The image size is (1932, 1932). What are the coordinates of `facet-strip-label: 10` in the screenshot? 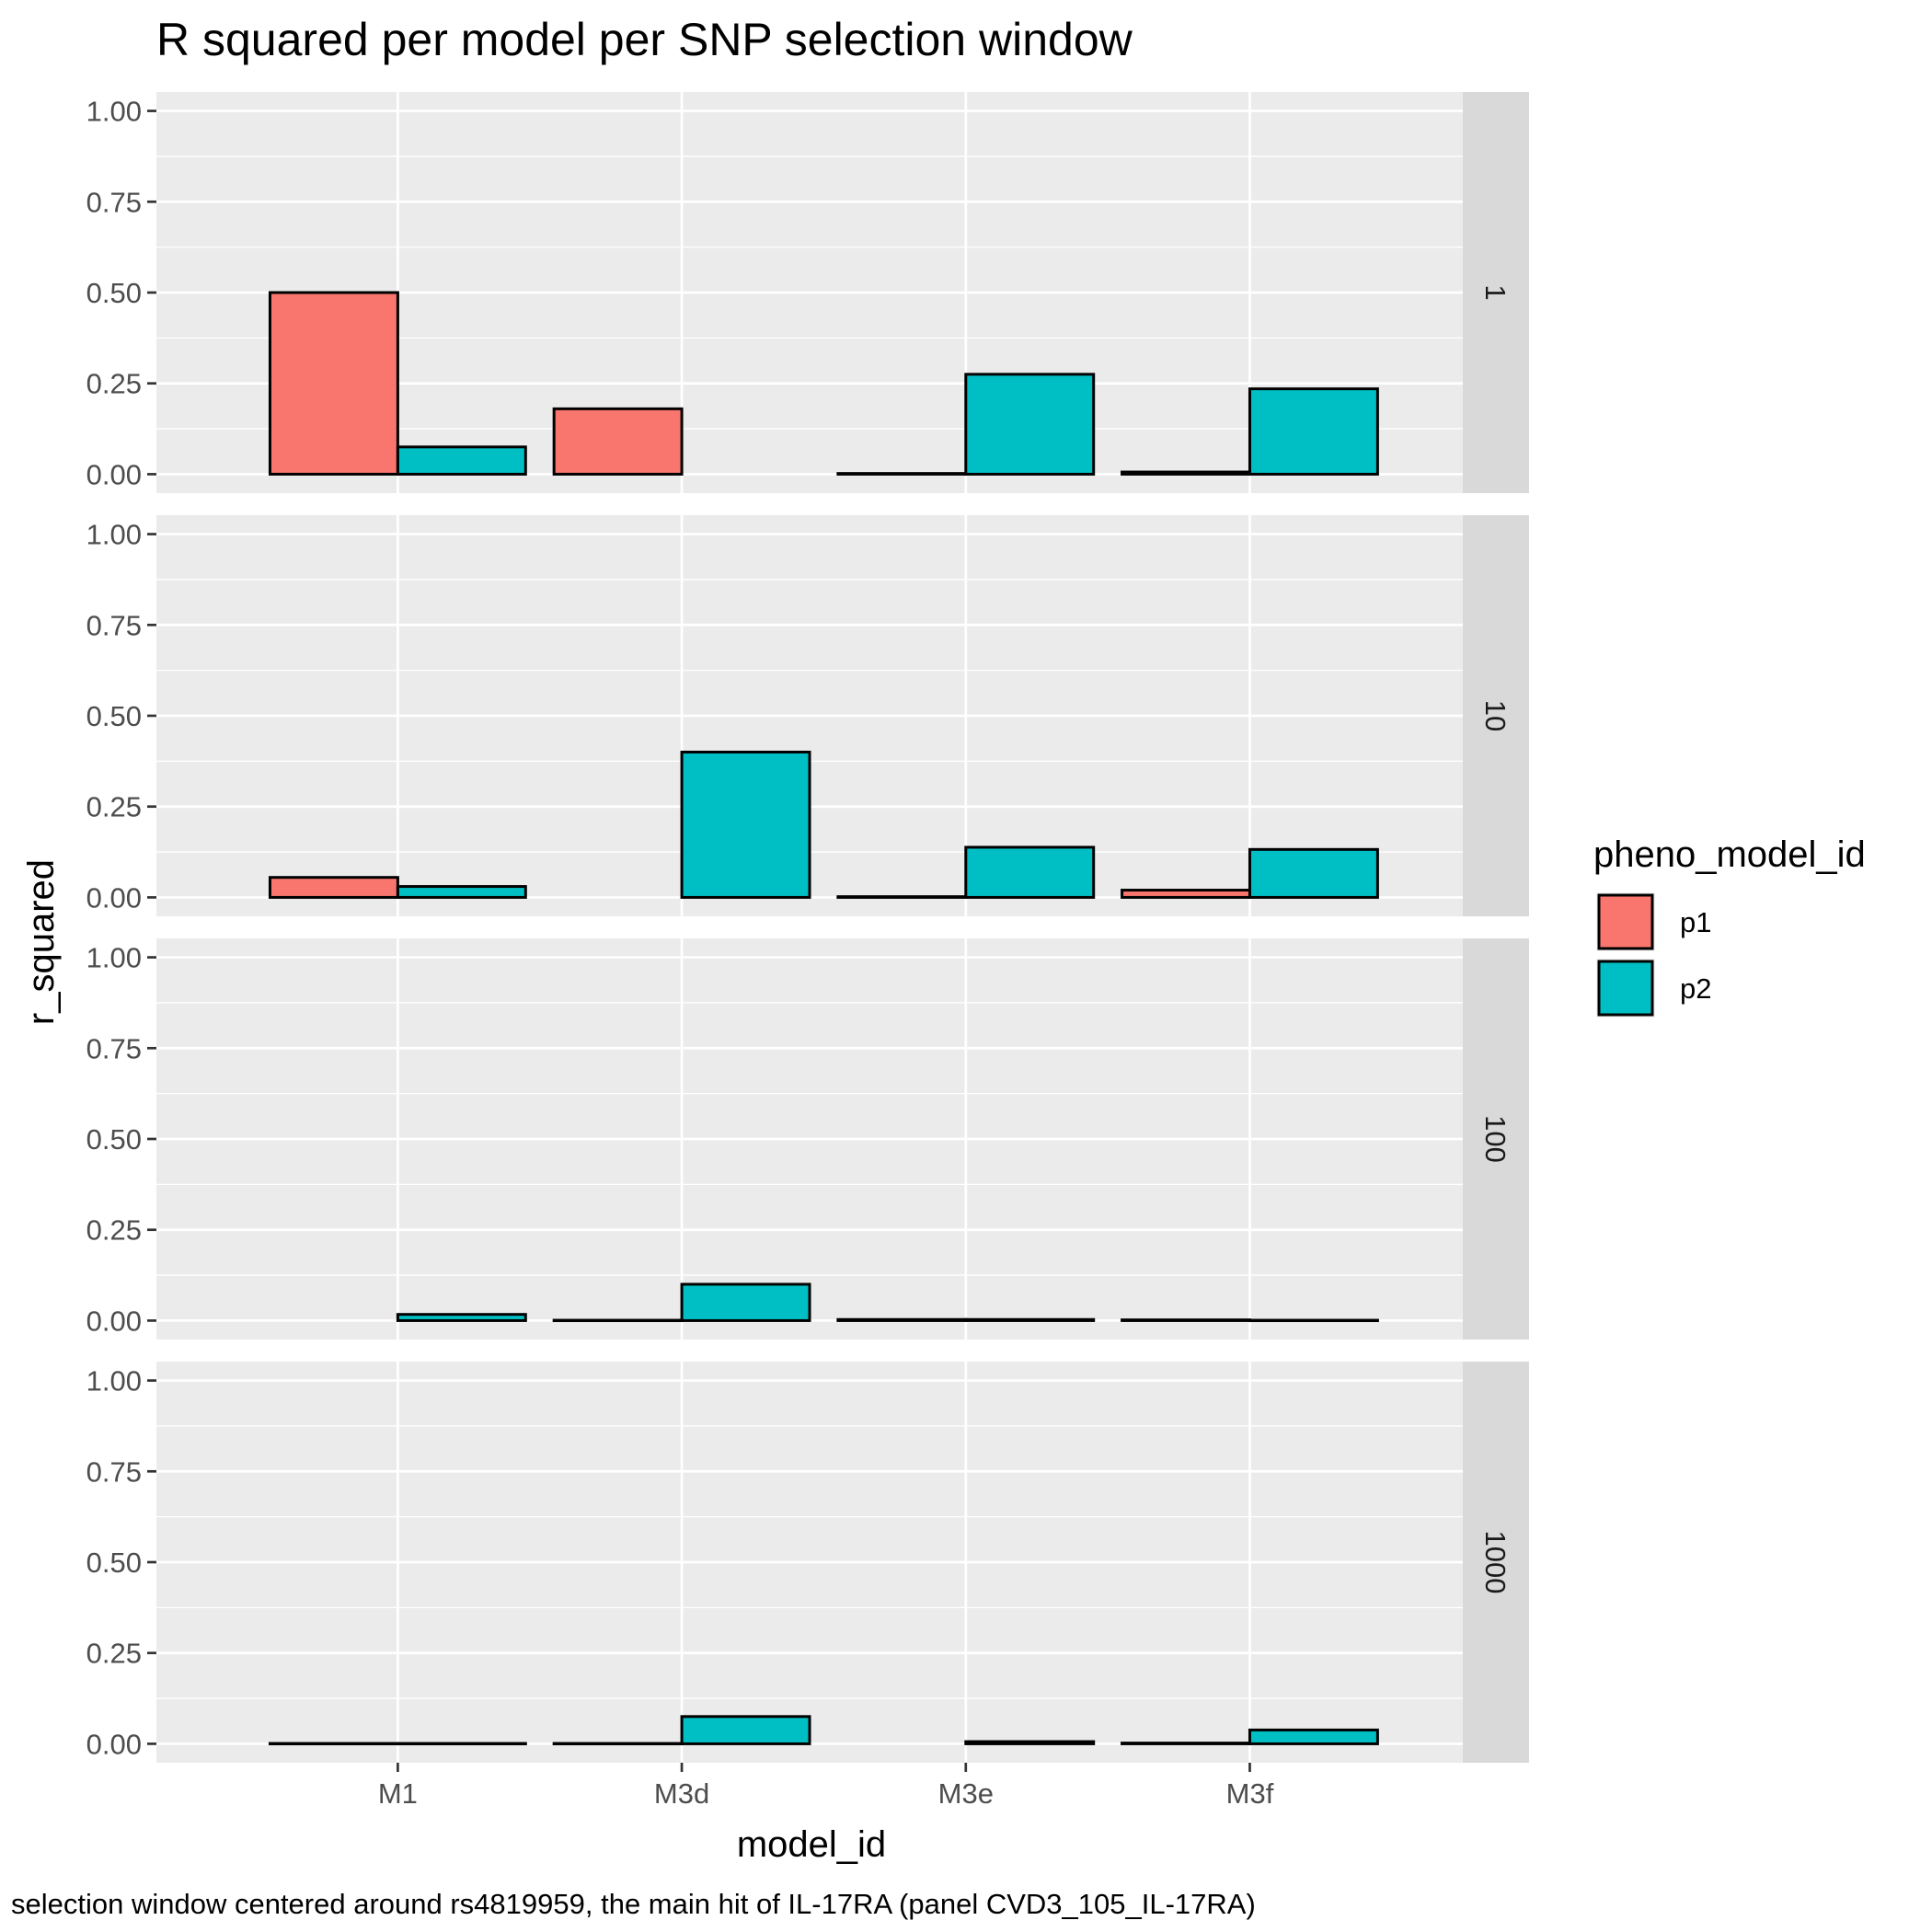 It's located at (1495, 715).